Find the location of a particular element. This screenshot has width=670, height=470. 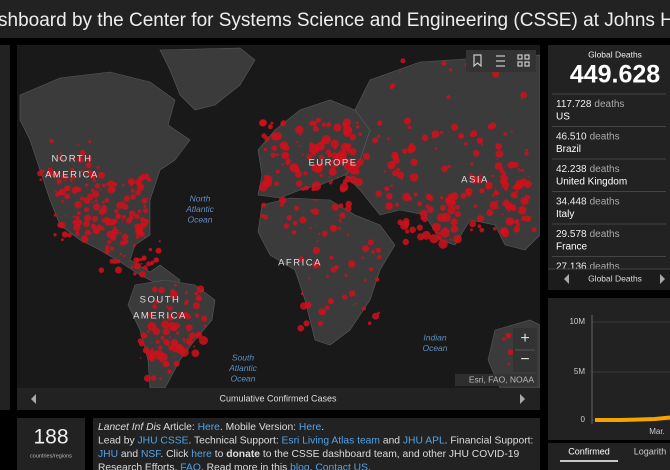

continent-label: AFRICA is located at coordinates (300, 263).